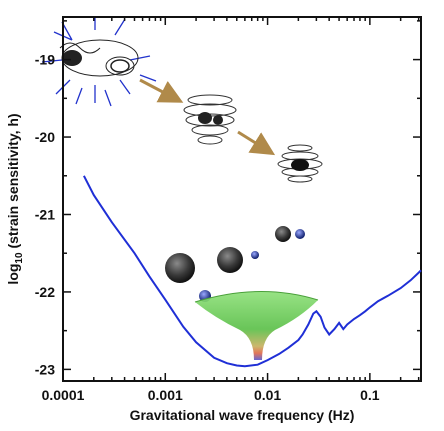  What do you see at coordinates (256, 325) in the screenshot?
I see `spacetime-funnel` at bounding box center [256, 325].